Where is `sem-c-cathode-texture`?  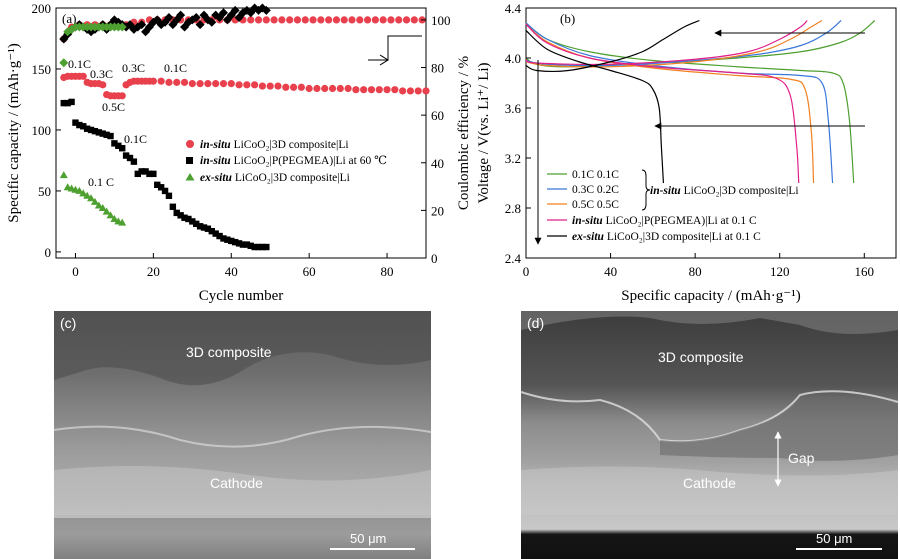 sem-c-cathode-texture is located at coordinates (242, 490).